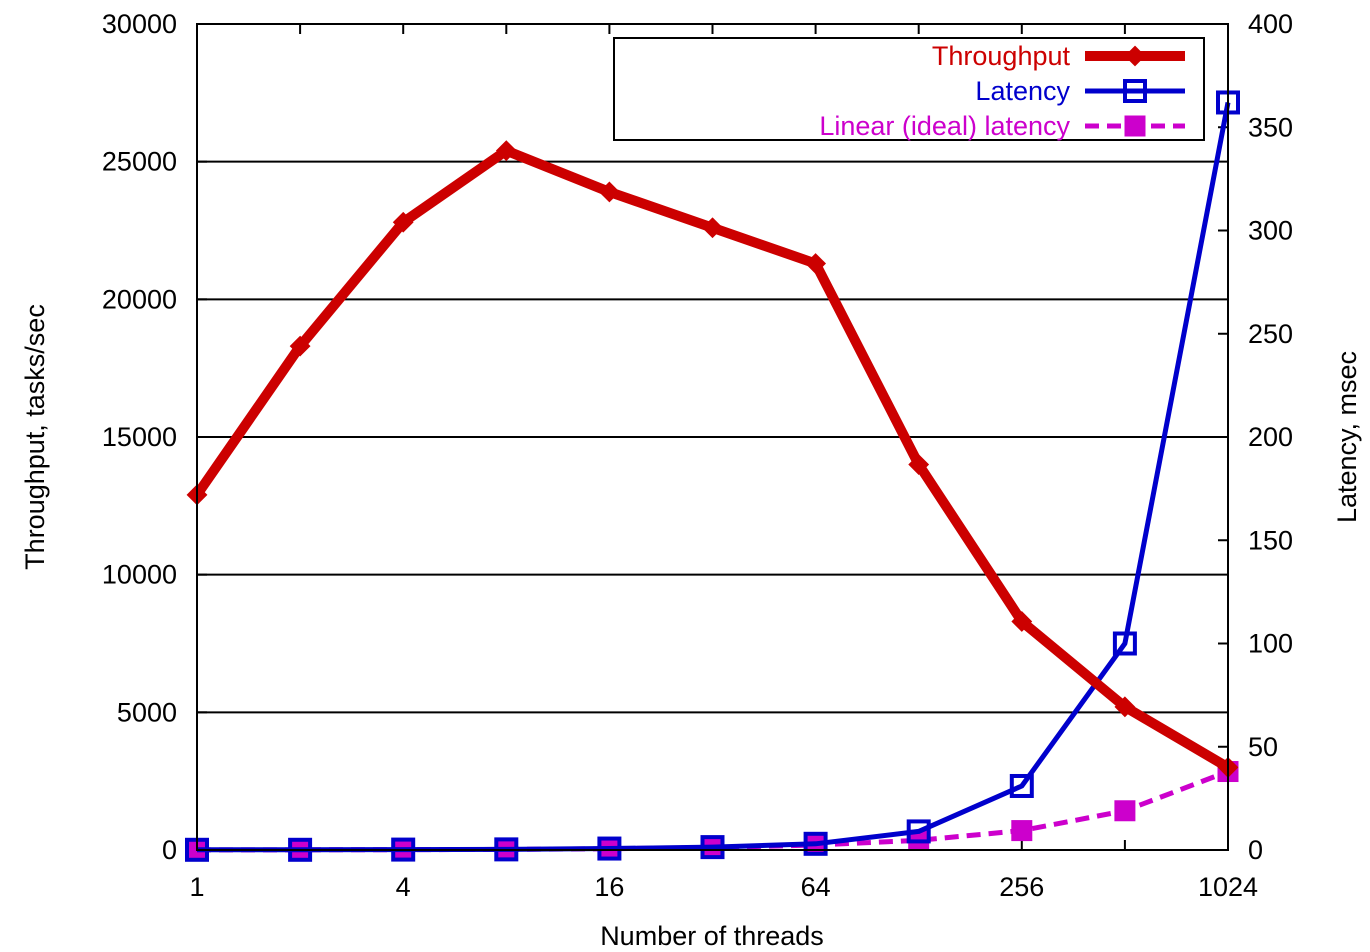 The height and width of the screenshot is (952, 1370). I want to click on y-tick-label: 0, so click(169, 850).